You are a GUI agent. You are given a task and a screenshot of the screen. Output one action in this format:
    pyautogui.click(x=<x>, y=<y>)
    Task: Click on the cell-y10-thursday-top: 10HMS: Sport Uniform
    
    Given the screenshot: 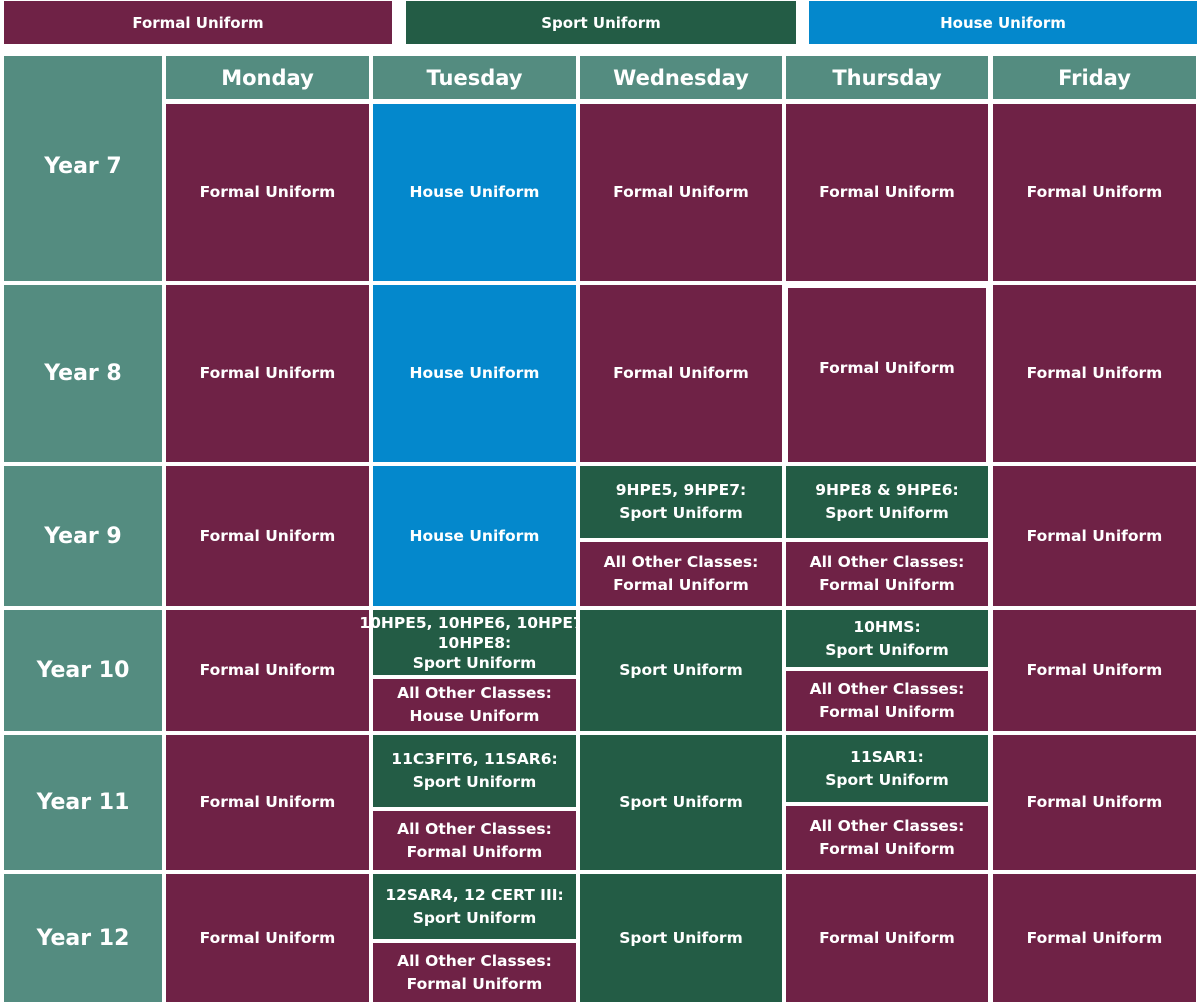 What is the action you would take?
    pyautogui.click(x=887, y=638)
    